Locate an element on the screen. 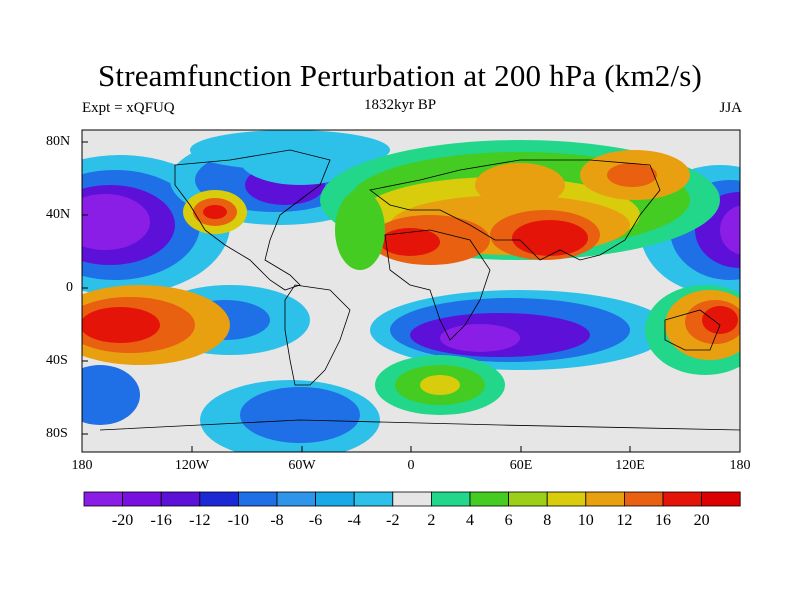 The image size is (800, 600). x-tick-180w: 180 is located at coordinates (82, 465).